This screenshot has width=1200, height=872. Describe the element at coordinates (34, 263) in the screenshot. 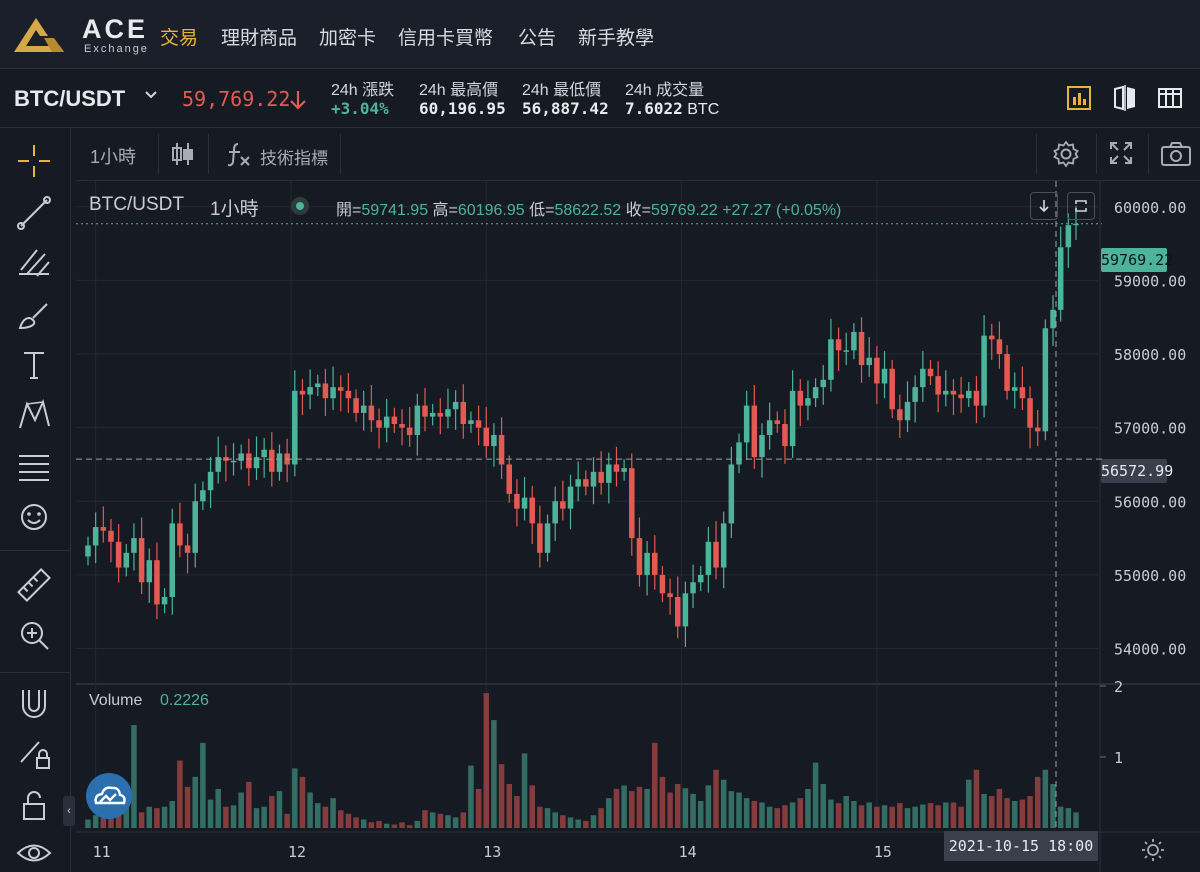

I see `pitchfork-icon` at that location.